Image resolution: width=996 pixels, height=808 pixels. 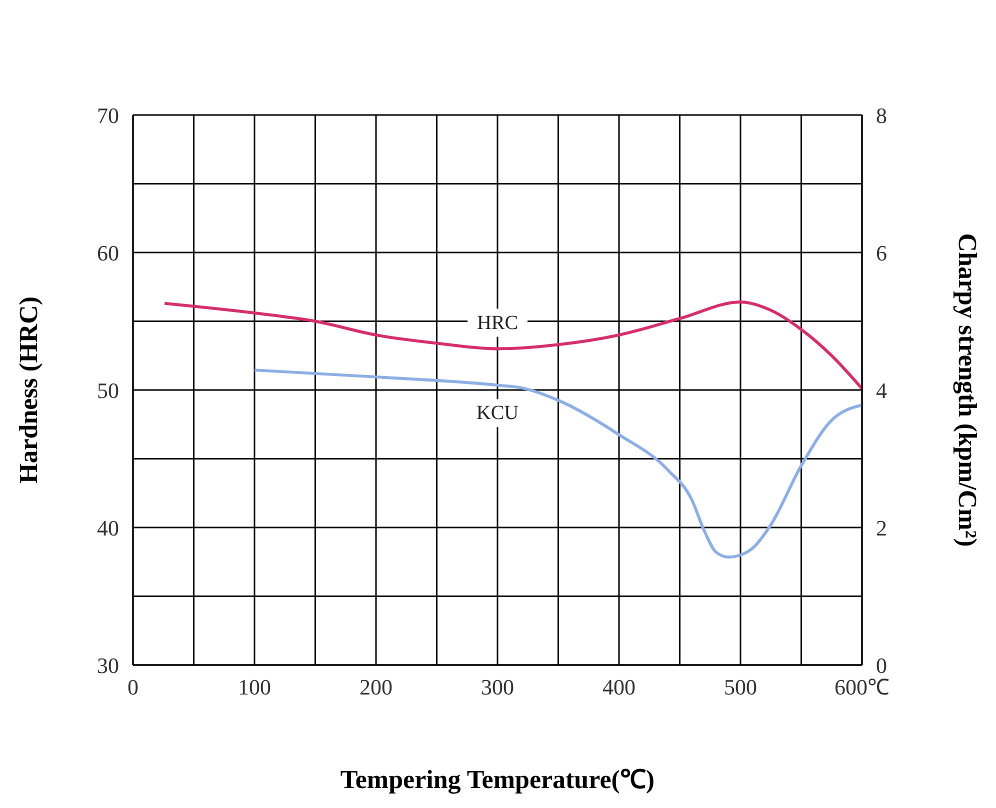 I want to click on x-tick-label: 300, so click(x=497, y=687).